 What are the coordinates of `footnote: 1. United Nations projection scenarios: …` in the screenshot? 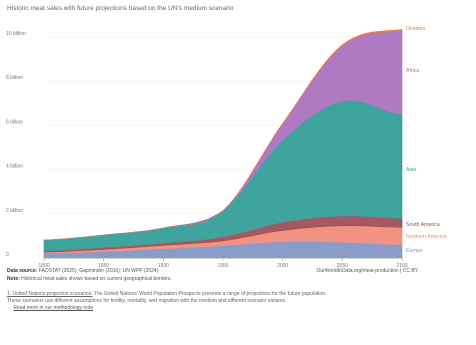 It's located at (166, 294).